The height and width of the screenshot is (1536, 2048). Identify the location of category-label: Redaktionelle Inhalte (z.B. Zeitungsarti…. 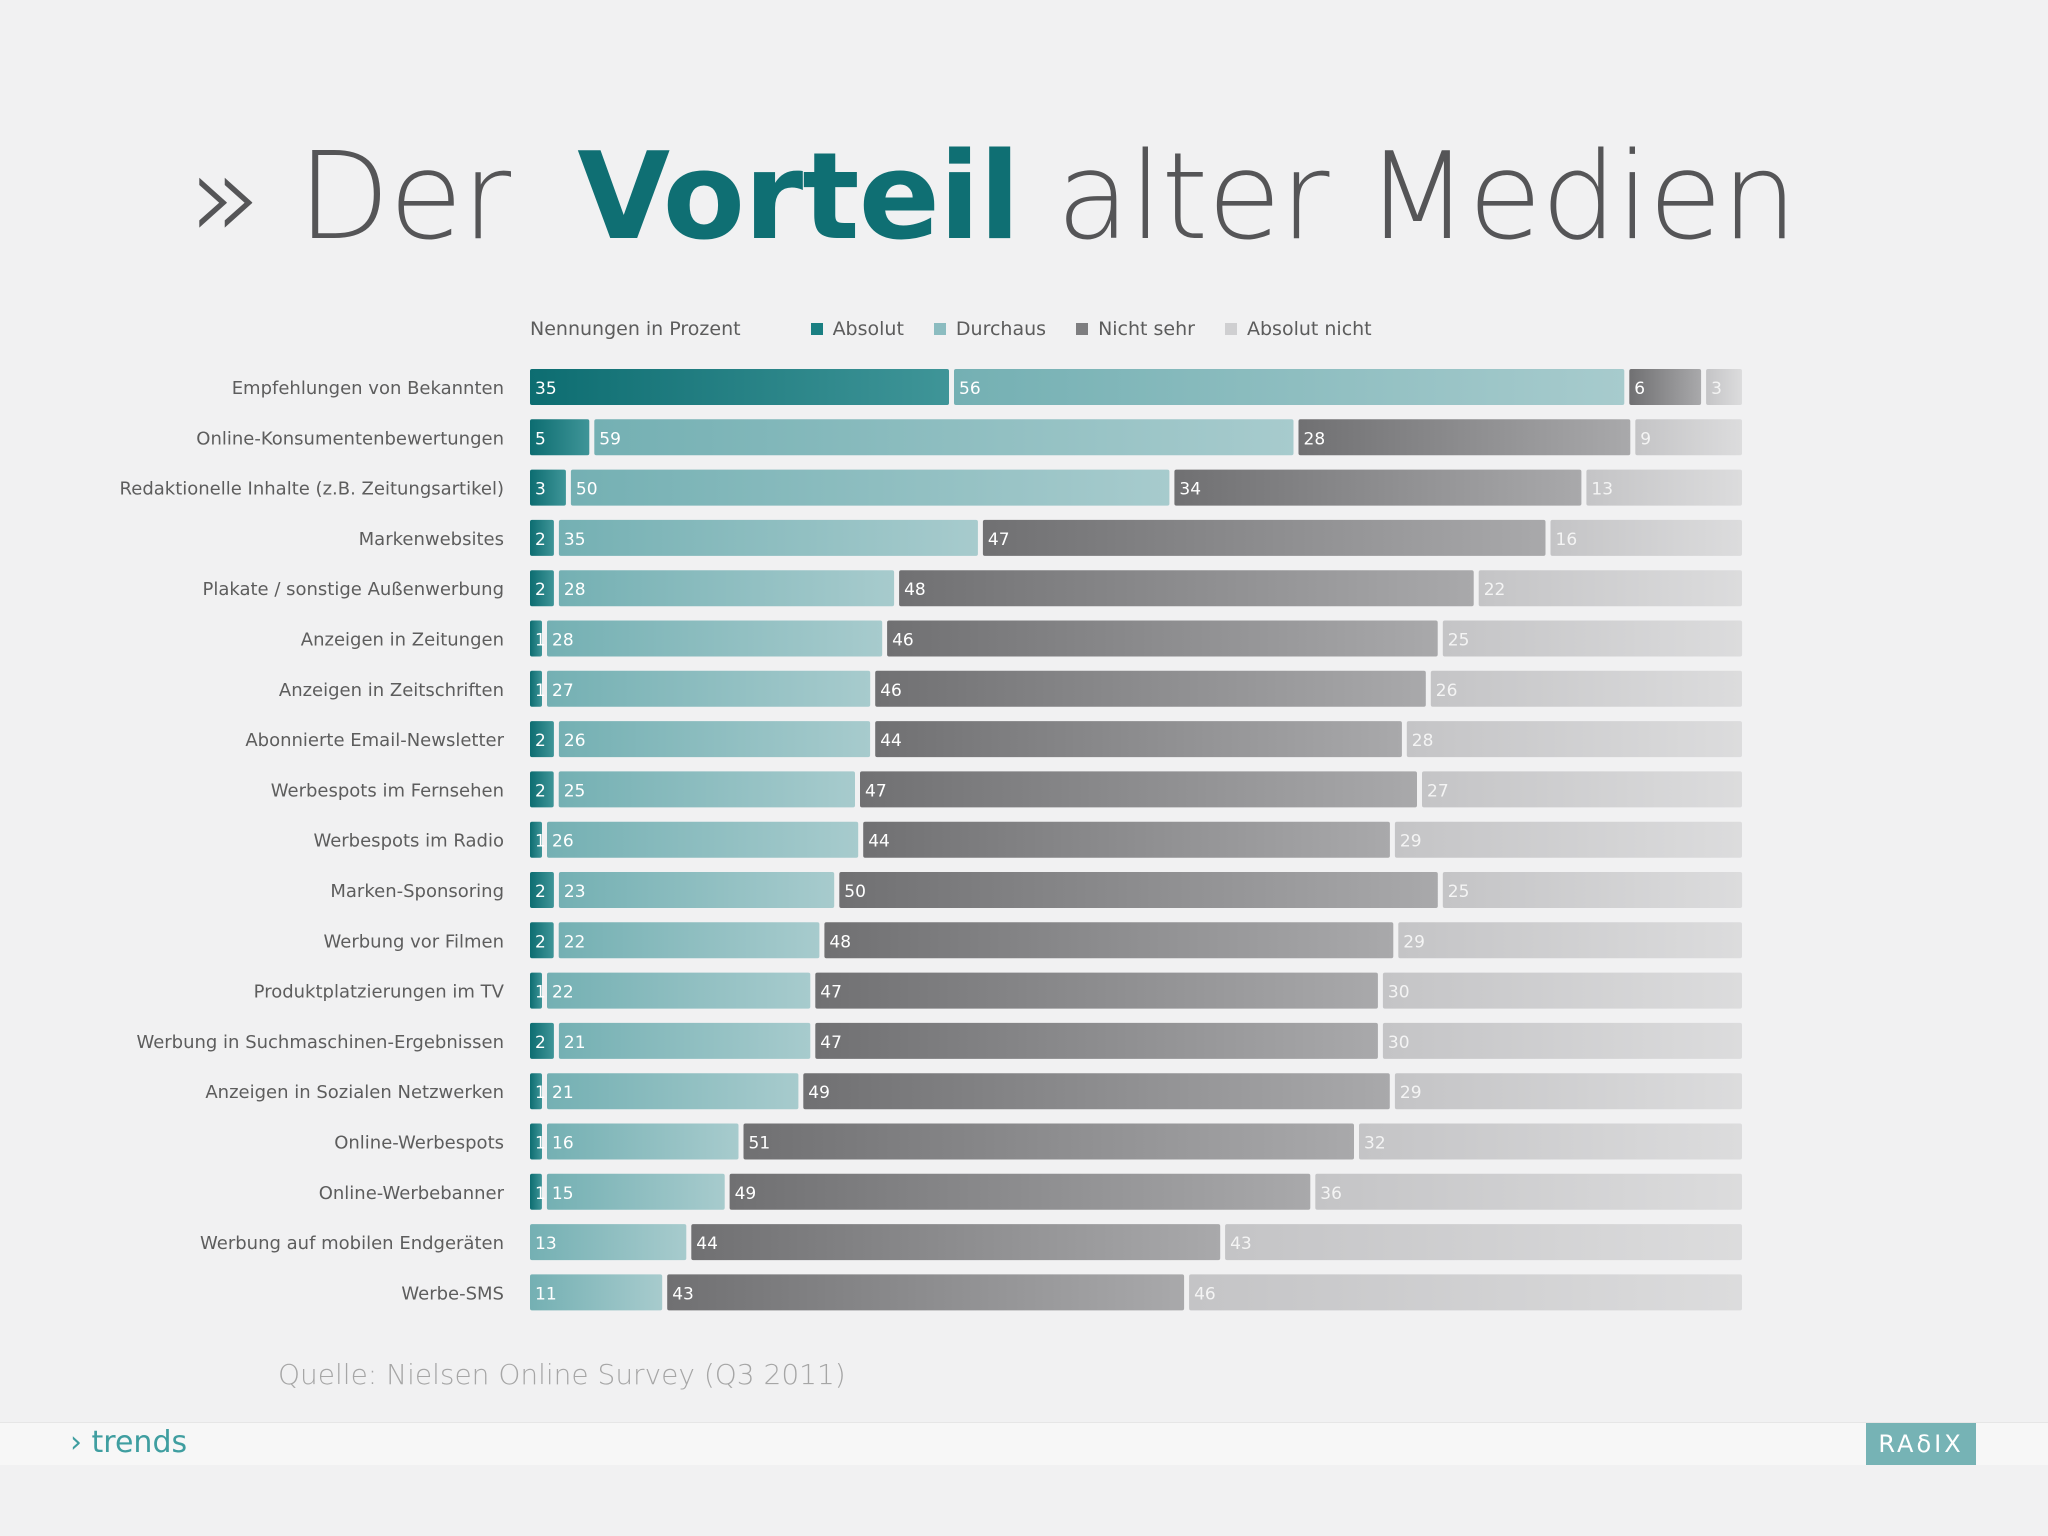
(312, 489).